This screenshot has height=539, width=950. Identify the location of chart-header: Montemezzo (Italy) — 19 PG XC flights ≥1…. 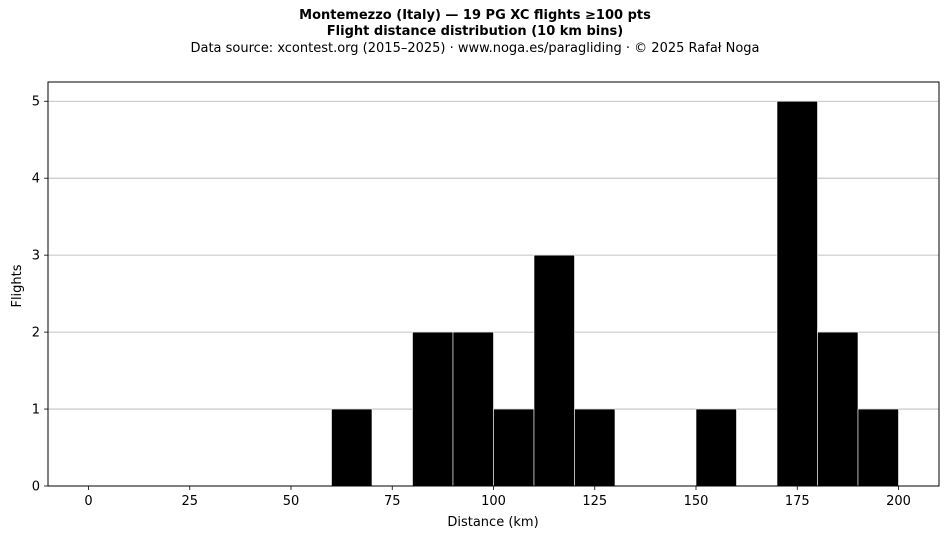
(475, 33).